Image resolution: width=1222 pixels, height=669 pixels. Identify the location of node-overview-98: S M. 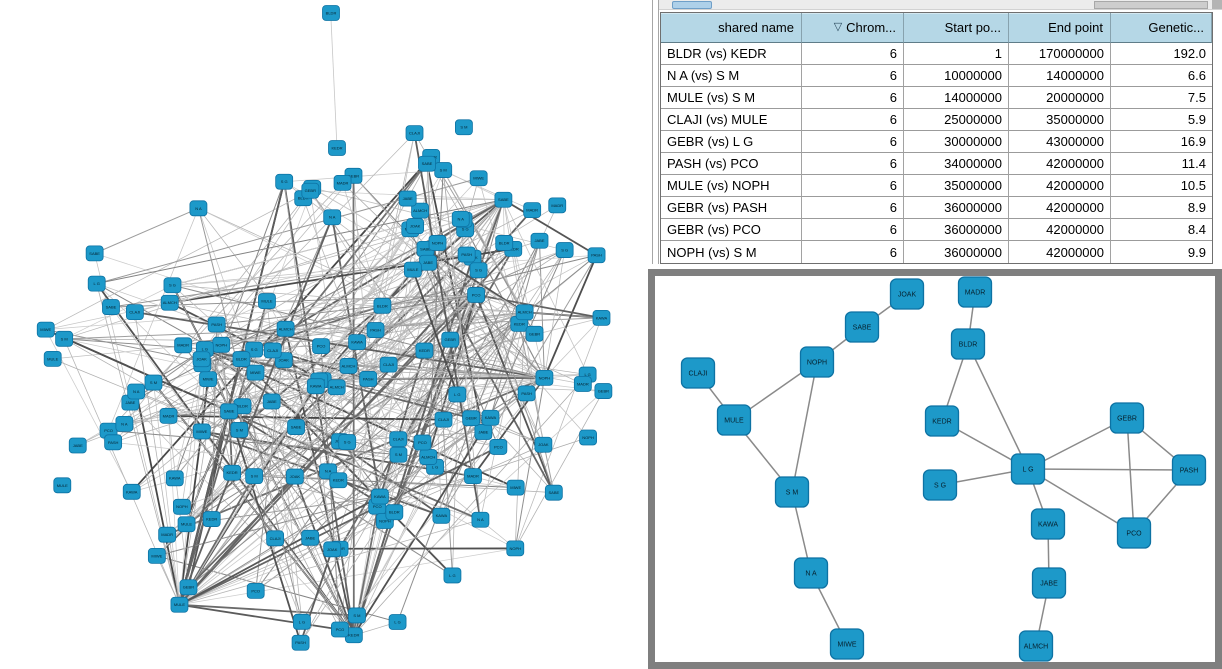
(254, 476).